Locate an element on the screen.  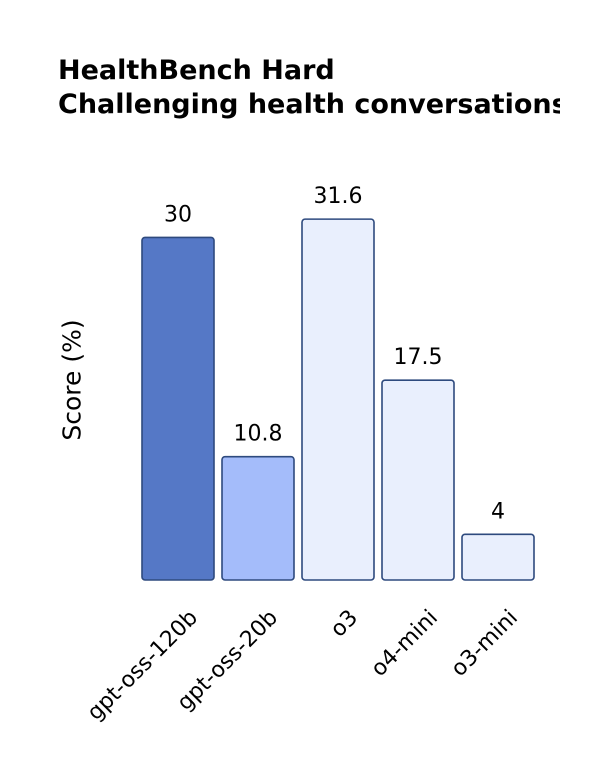
x-tick-label-o3: o3 is located at coordinates (344, 623).